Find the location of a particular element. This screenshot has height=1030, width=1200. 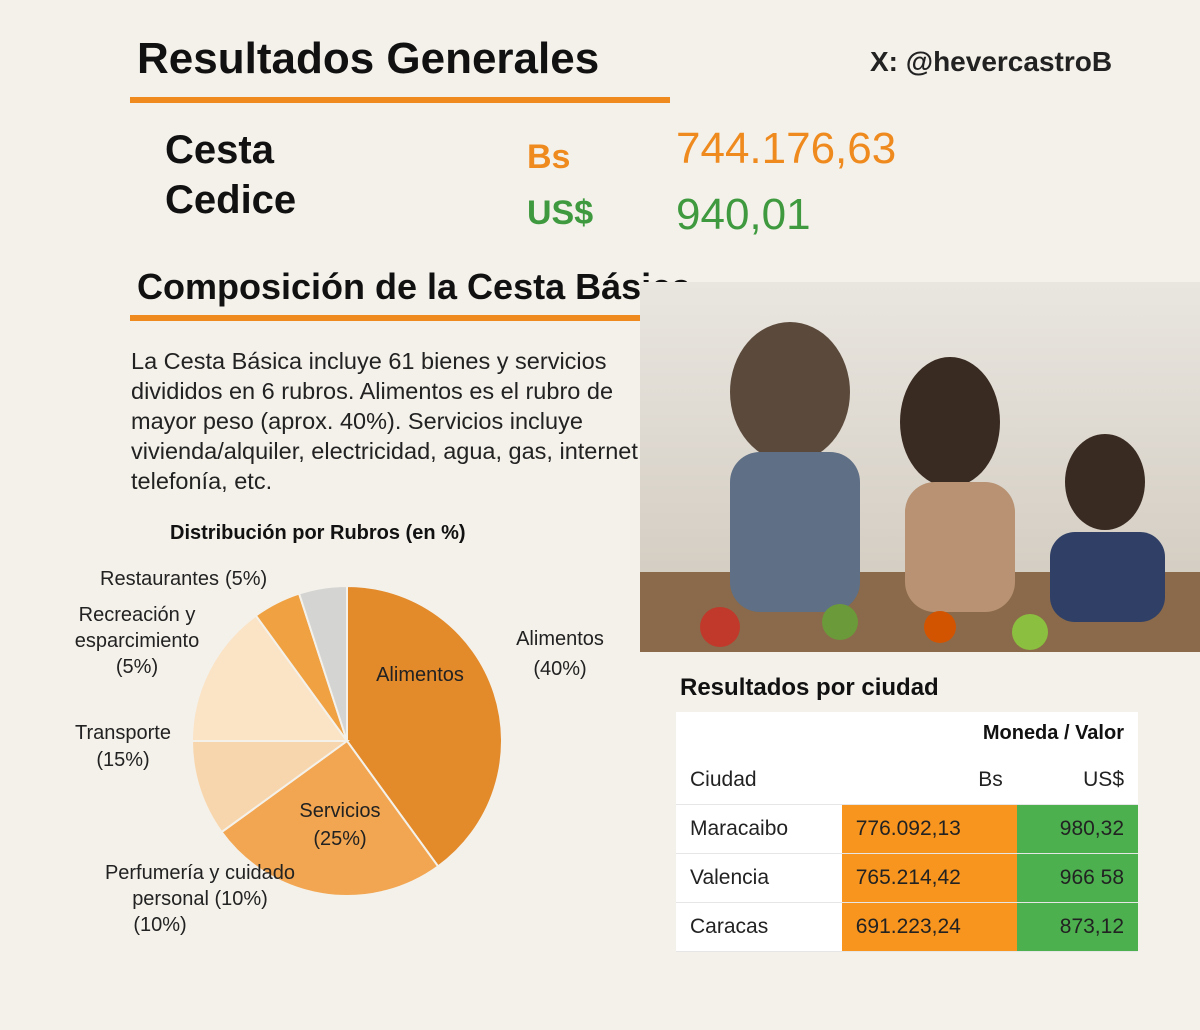

section-title: Composición de la Cesta Básica is located at coordinates (414, 286).